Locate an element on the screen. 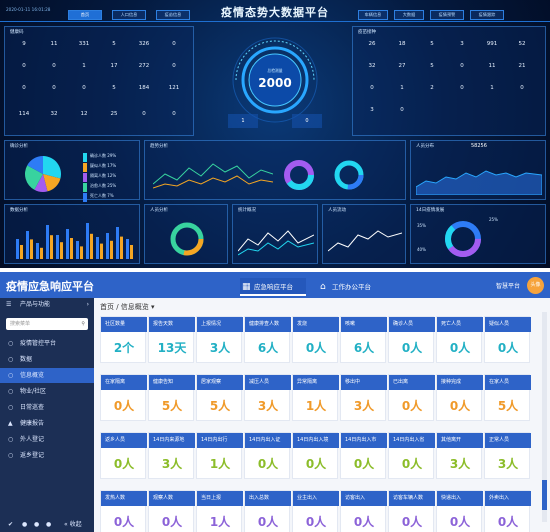  stat-card: 14日内来源地 3人 is located at coordinates (171, 455).